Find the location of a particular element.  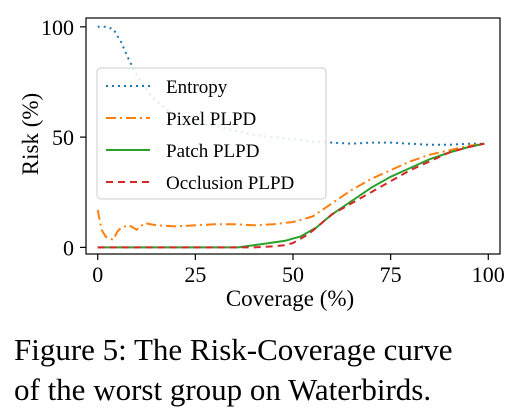

x-tick-label: 25 is located at coordinates (195, 274).